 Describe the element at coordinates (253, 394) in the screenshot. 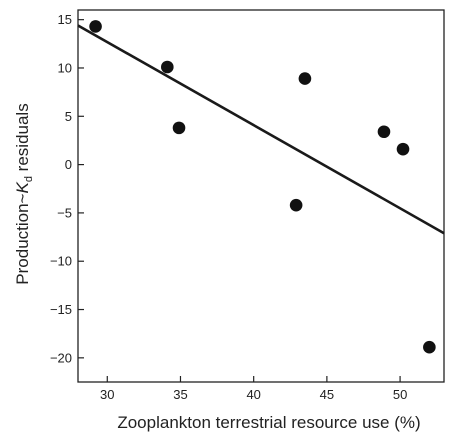

I see `x-tick-label: 40` at that location.